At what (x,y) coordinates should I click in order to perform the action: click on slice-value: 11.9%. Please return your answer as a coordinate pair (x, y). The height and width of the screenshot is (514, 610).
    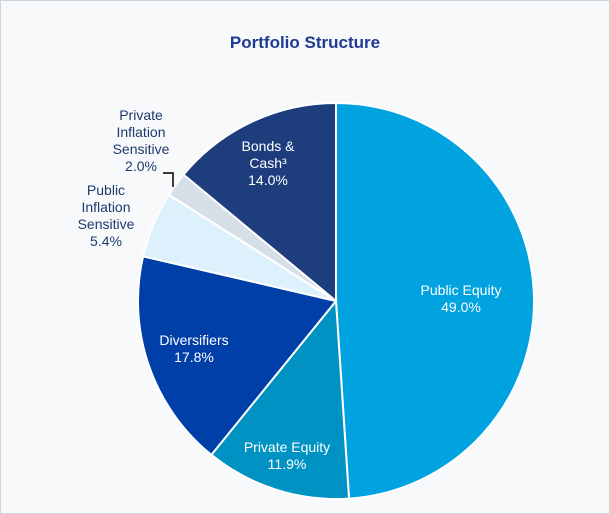
    Looking at the image, I should click on (287, 464).